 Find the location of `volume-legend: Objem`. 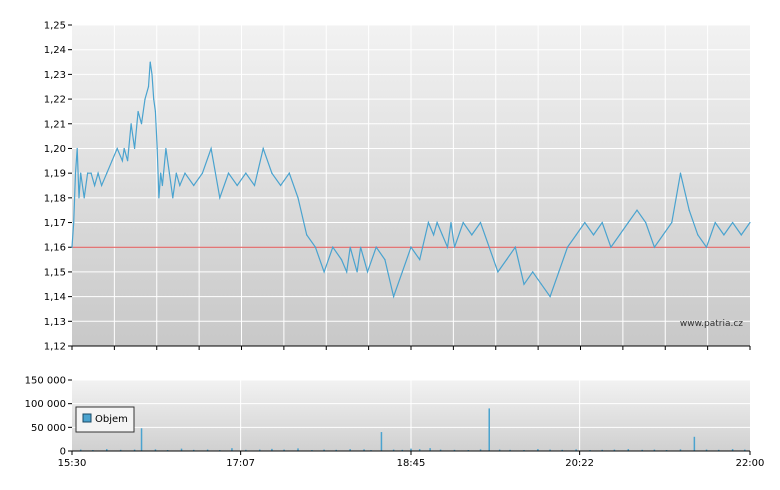

volume-legend: Objem is located at coordinates (105, 419).